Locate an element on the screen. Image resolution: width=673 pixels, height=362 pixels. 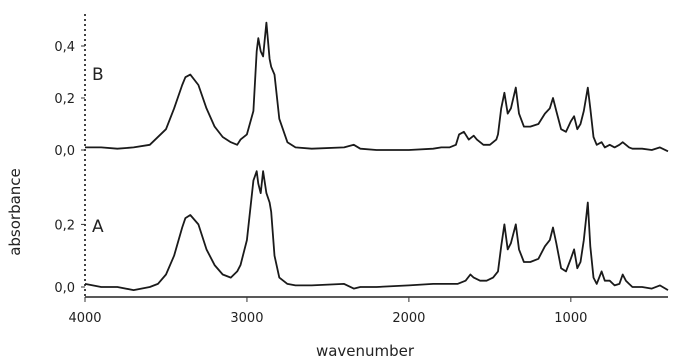
x-tick-label: 1000 is located at coordinates (570, 318).